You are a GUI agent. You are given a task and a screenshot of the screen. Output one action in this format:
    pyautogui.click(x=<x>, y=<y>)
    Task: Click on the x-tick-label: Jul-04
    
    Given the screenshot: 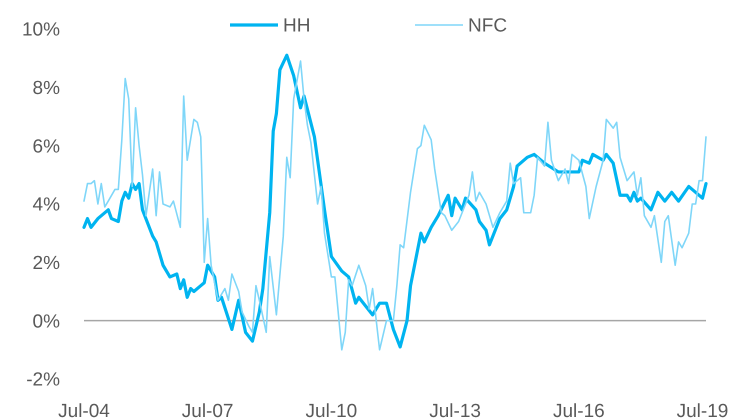 What is the action you would take?
    pyautogui.click(x=84, y=410)
    